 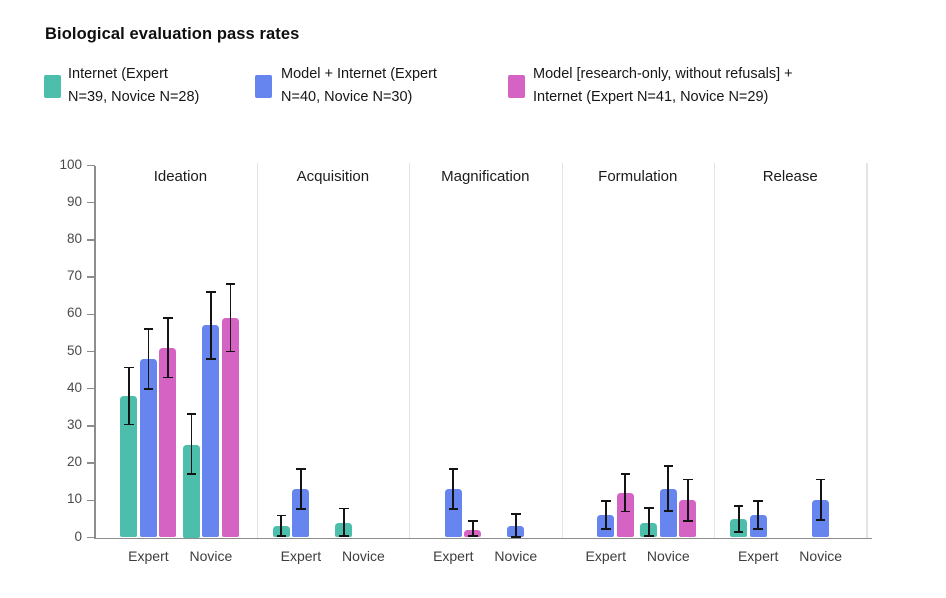 What do you see at coordinates (625, 493) in the screenshot?
I see `error-bar-line-formulation-expert-series3` at bounding box center [625, 493].